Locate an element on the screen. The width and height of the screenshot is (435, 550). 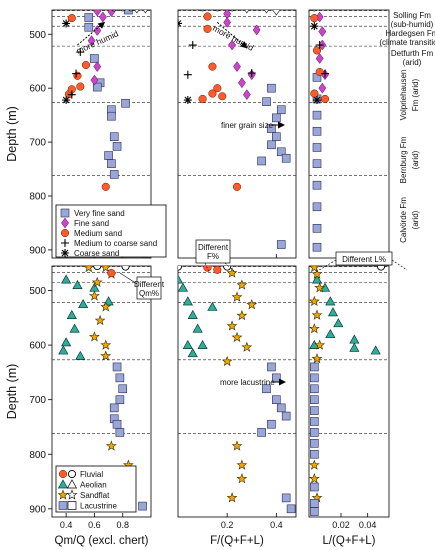
formation-volpriehausen: Volpriehausen is located at coordinates (403, 95).